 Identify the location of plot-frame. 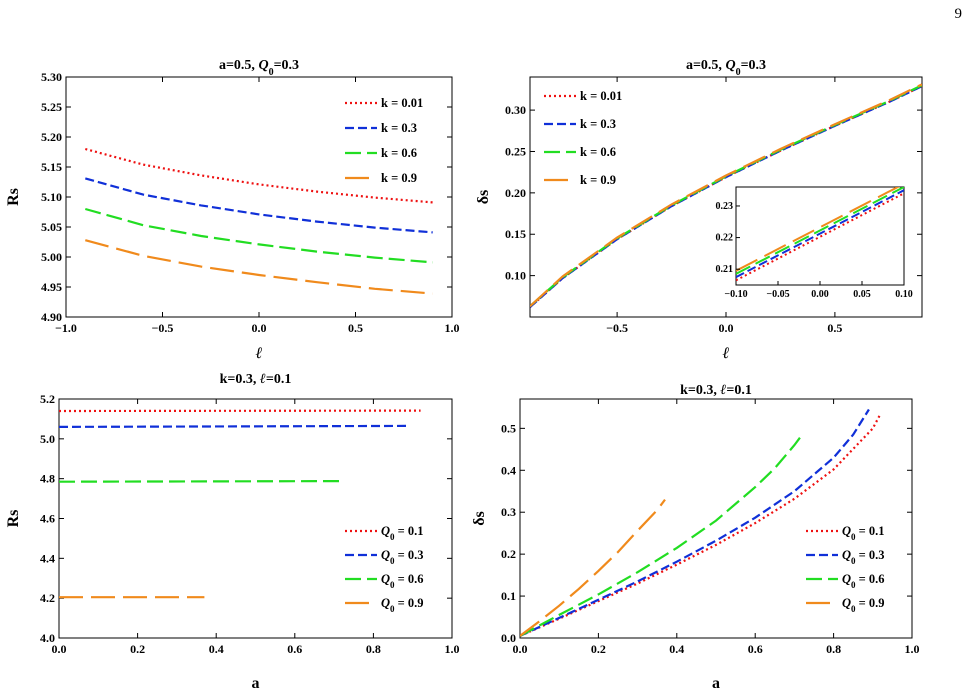
(716, 518).